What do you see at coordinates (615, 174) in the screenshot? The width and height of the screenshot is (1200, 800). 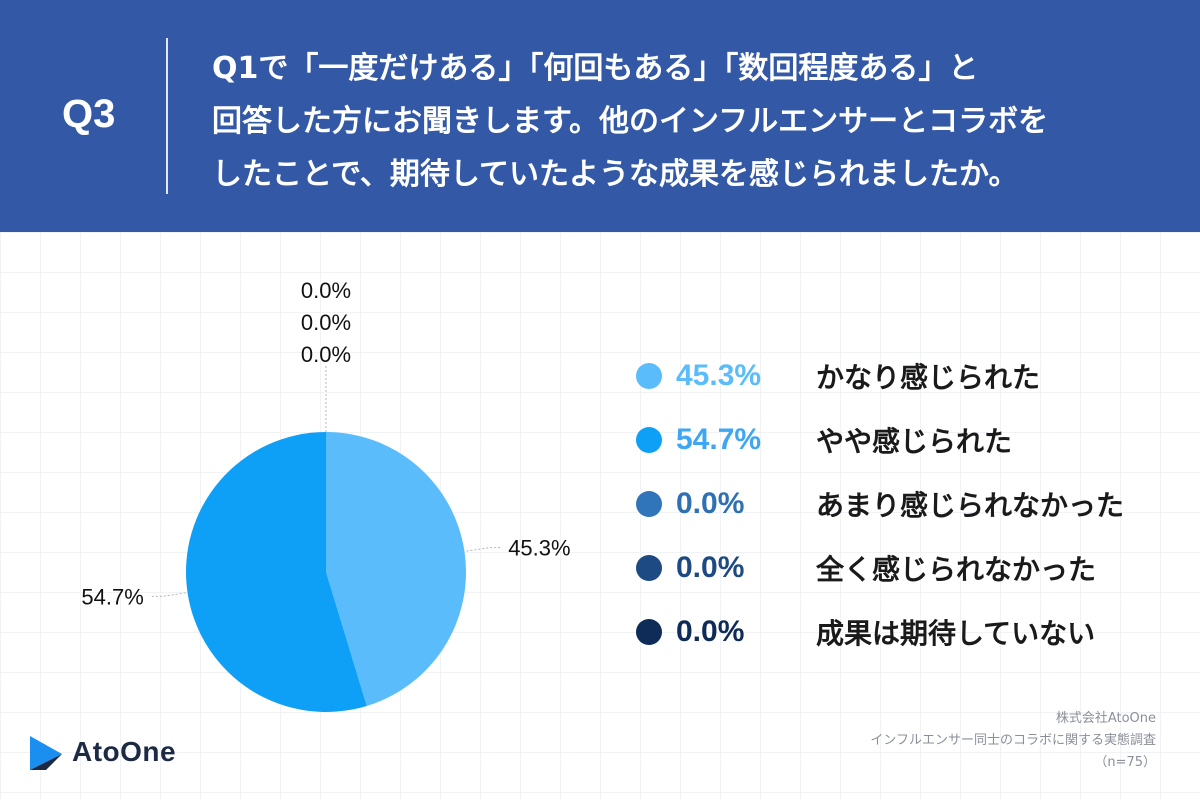 I see `question-line-3: したことで、期待していたような成果を感じられましたか。` at bounding box center [615, 174].